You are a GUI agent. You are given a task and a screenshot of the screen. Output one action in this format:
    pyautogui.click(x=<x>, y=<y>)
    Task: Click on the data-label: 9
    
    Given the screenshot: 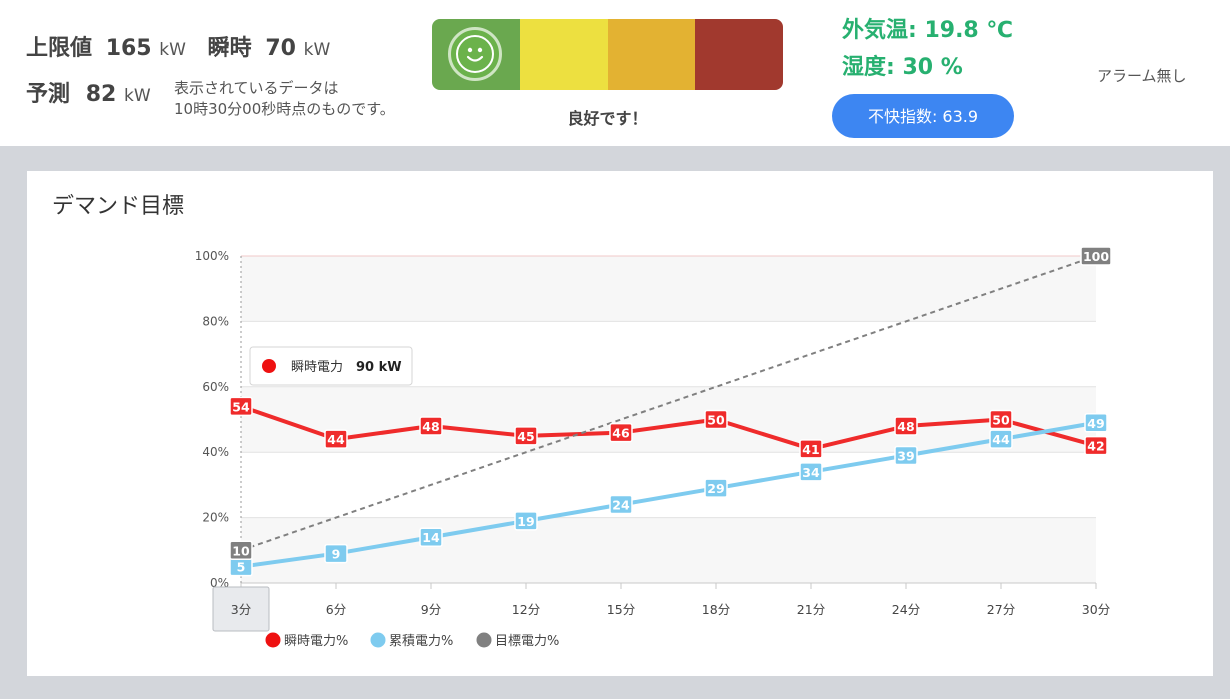 What is the action you would take?
    pyautogui.click(x=336, y=553)
    